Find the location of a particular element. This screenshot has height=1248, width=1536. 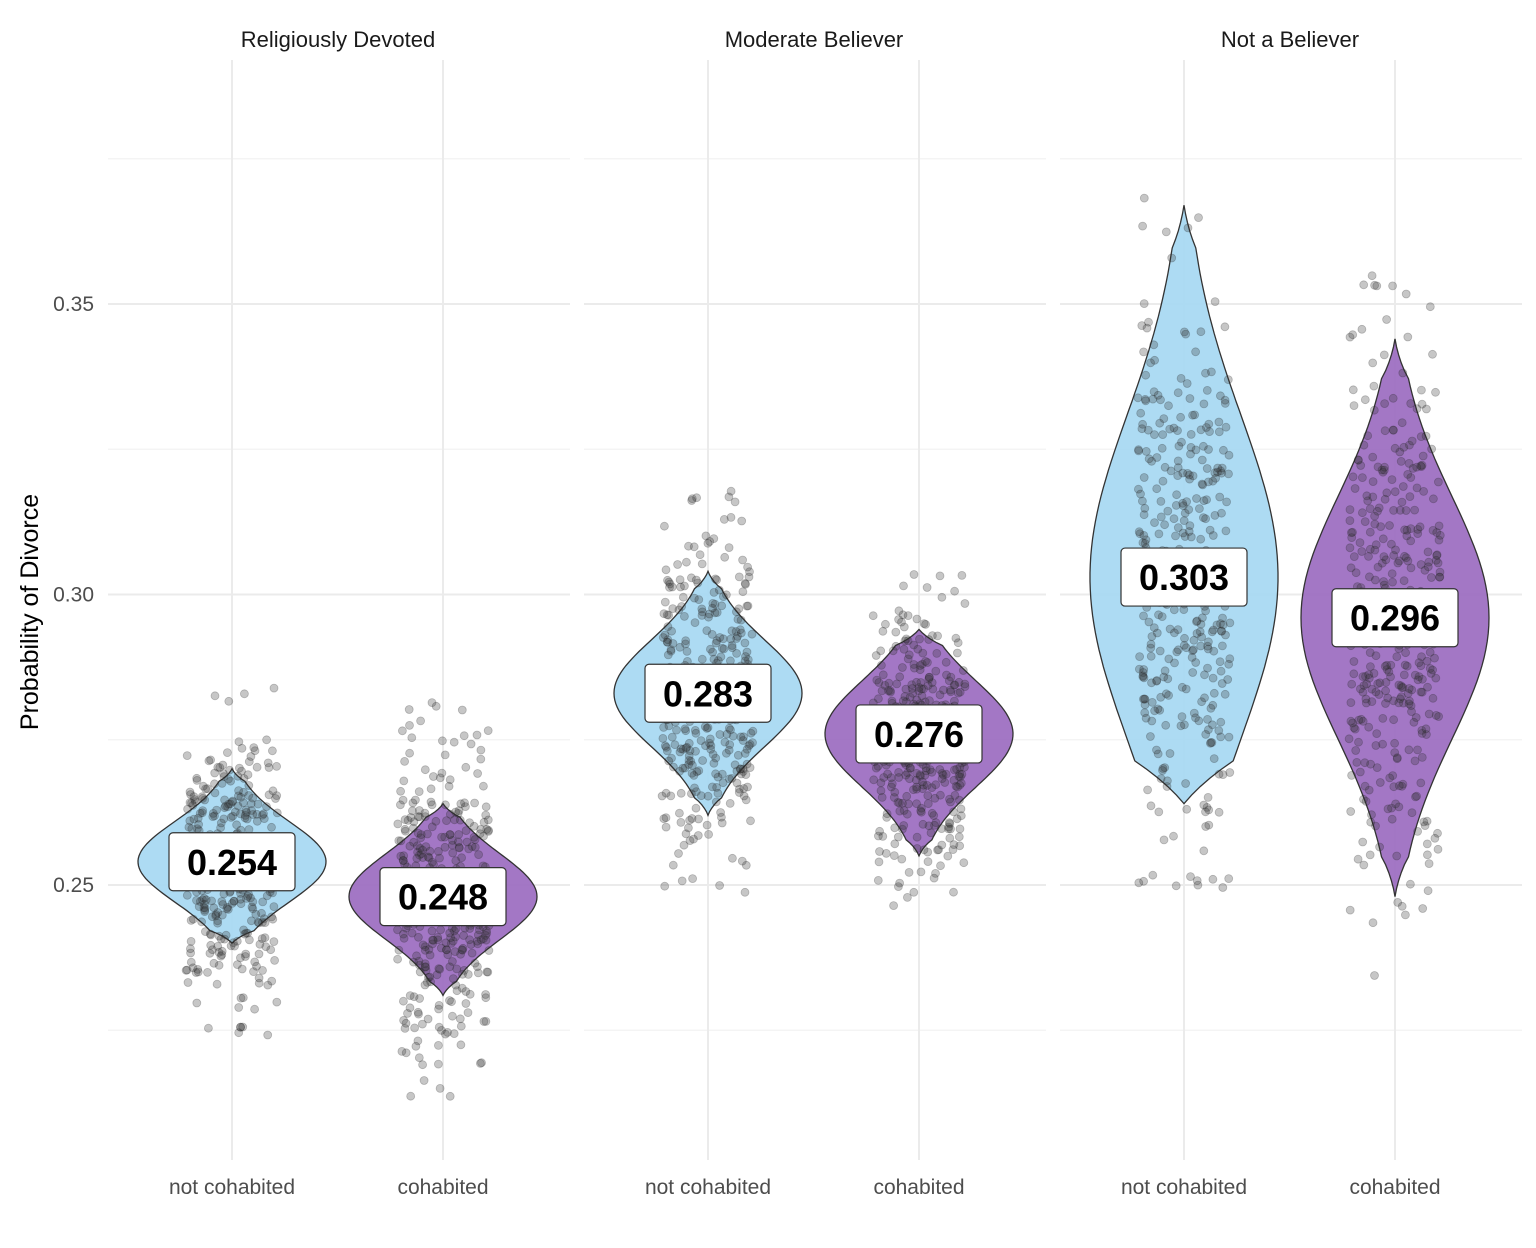

mean-label: 0.248 is located at coordinates (443, 897).